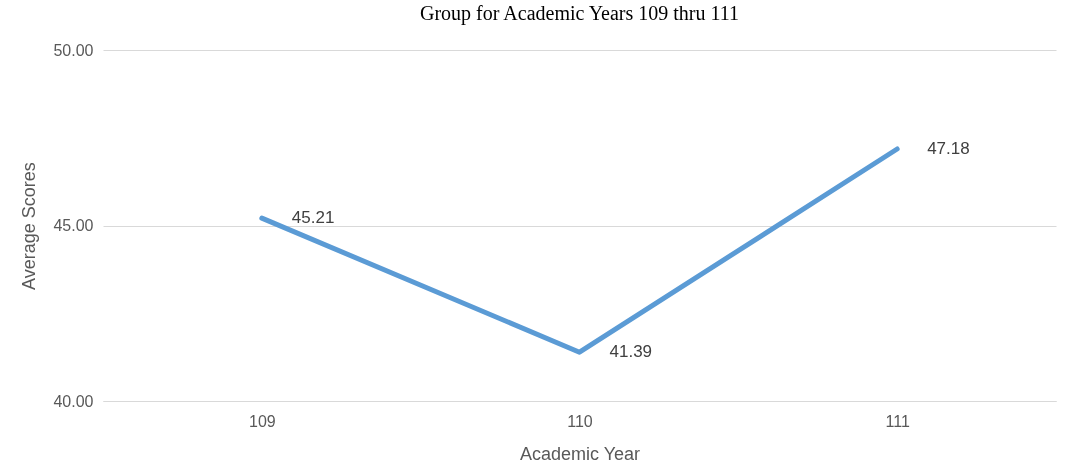  Describe the element at coordinates (73, 225) in the screenshot. I see `y-tick-label: 45.00` at that location.